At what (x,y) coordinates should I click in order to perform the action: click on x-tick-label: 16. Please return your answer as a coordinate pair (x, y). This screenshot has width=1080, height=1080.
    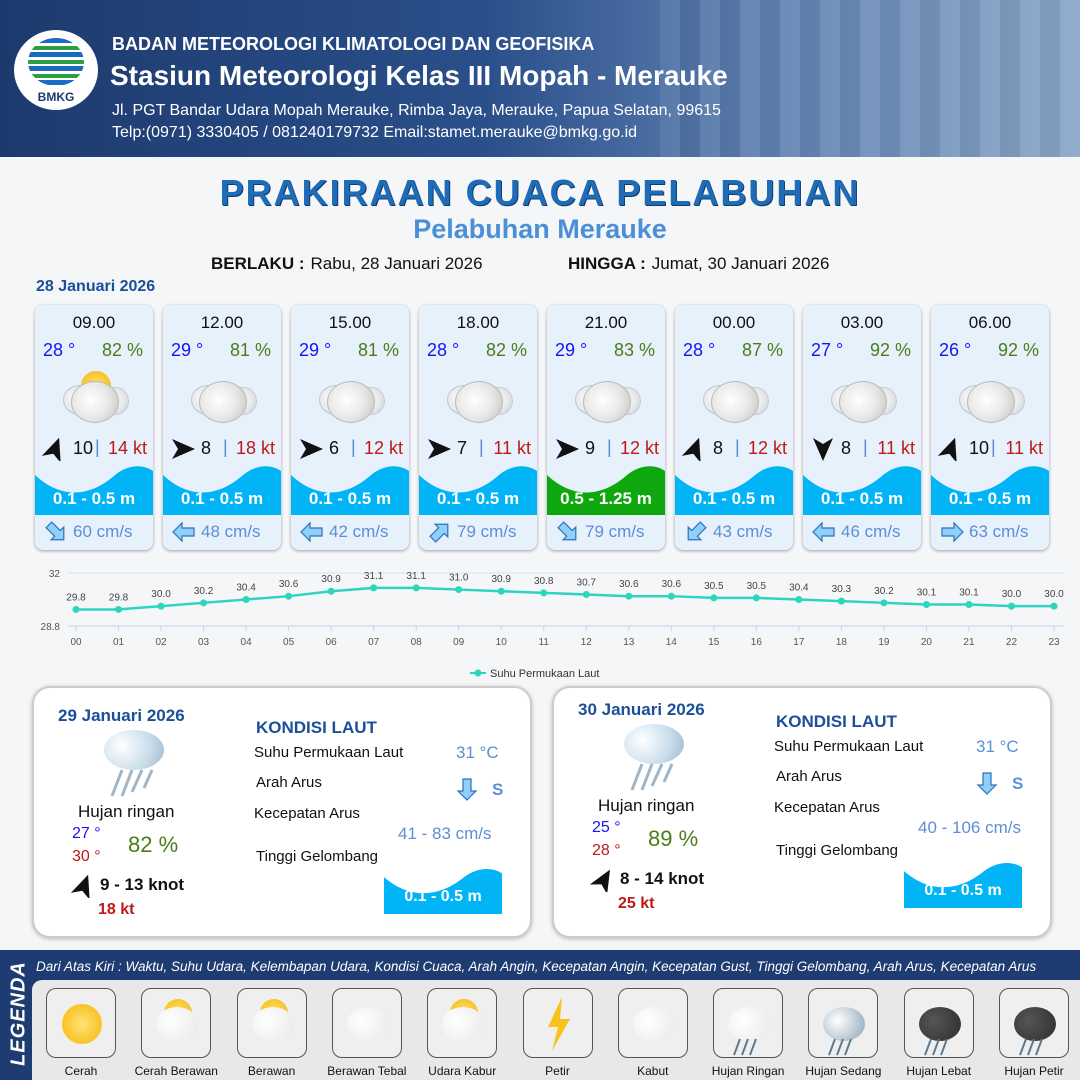
    Looking at the image, I should click on (757, 642).